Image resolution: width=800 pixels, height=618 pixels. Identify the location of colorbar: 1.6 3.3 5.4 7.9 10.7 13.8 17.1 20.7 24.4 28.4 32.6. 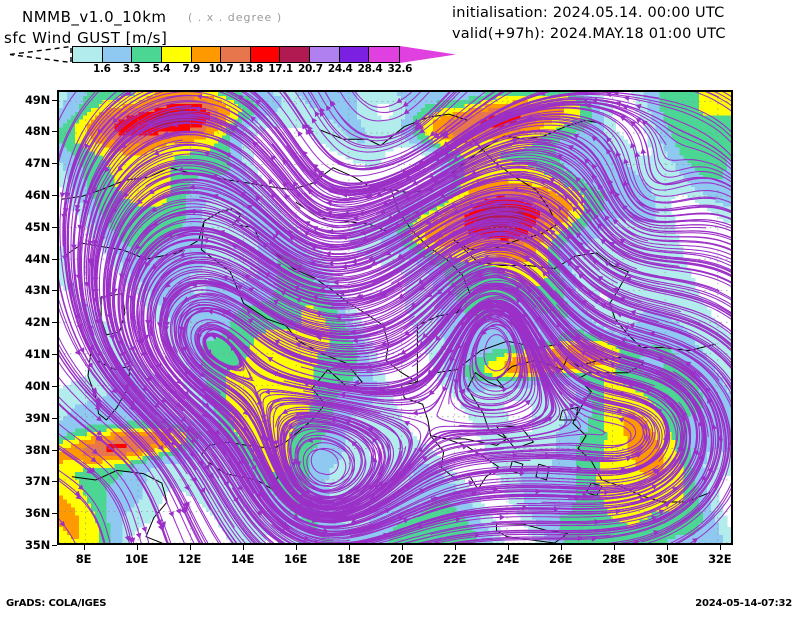
(235, 60).